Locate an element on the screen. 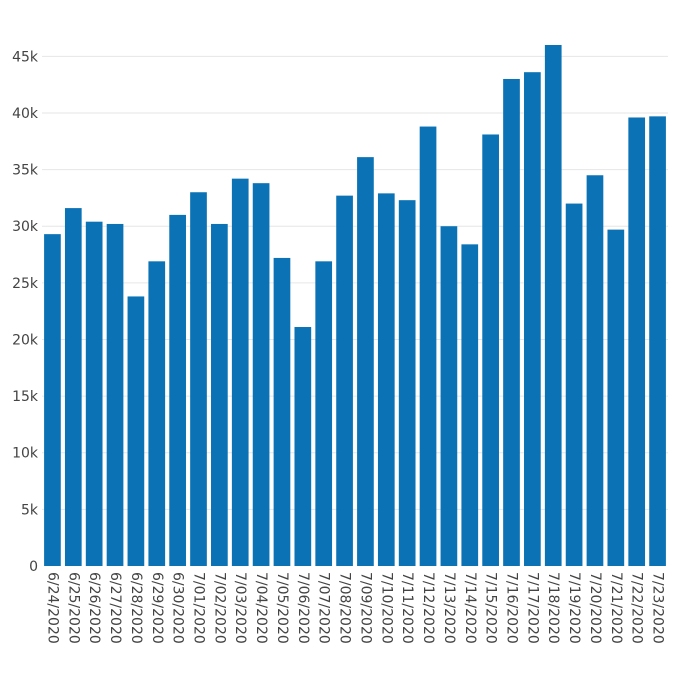 This screenshot has width=680, height=673. y-tick-label: 10k is located at coordinates (25, 454).